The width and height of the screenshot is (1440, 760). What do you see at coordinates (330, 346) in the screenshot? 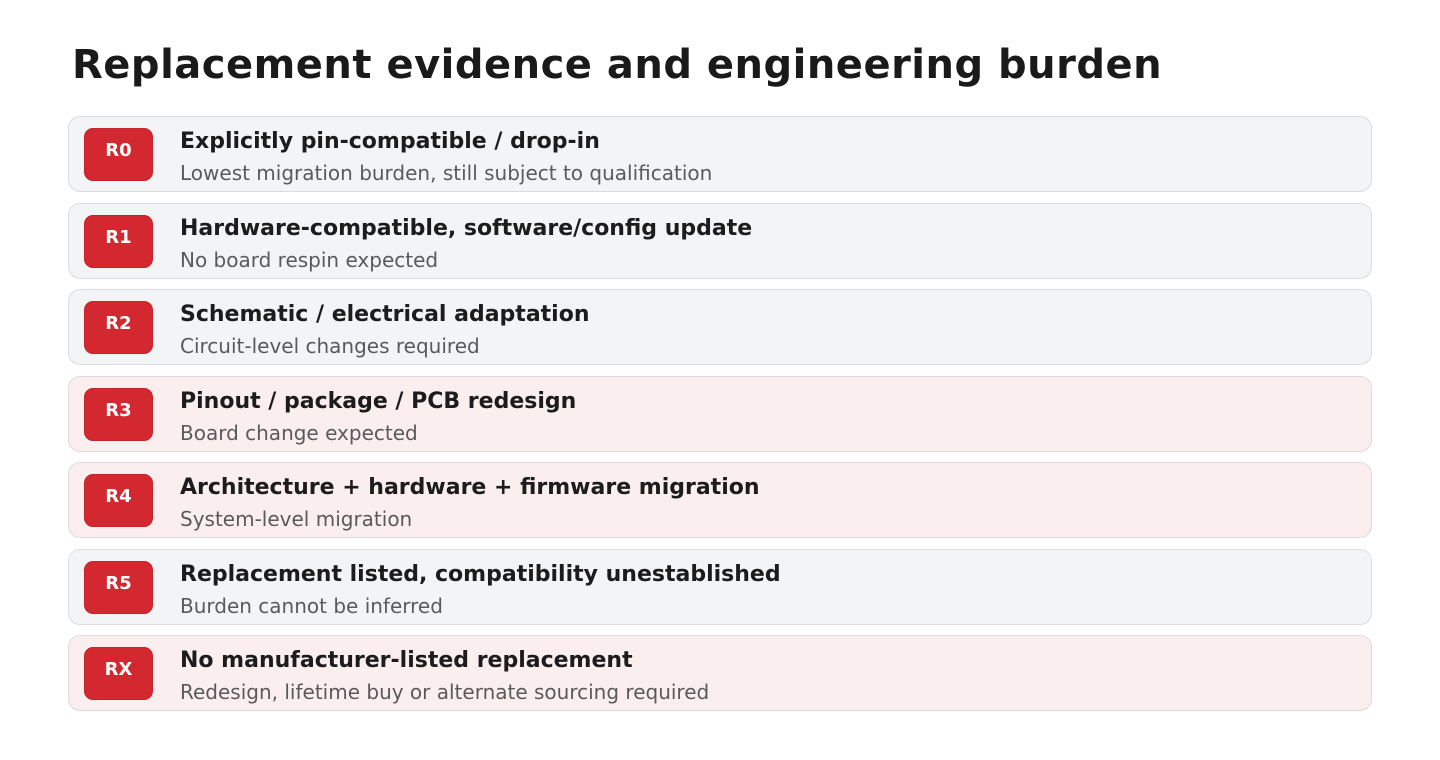
I see `tier-description: Circuit-level changes required` at bounding box center [330, 346].